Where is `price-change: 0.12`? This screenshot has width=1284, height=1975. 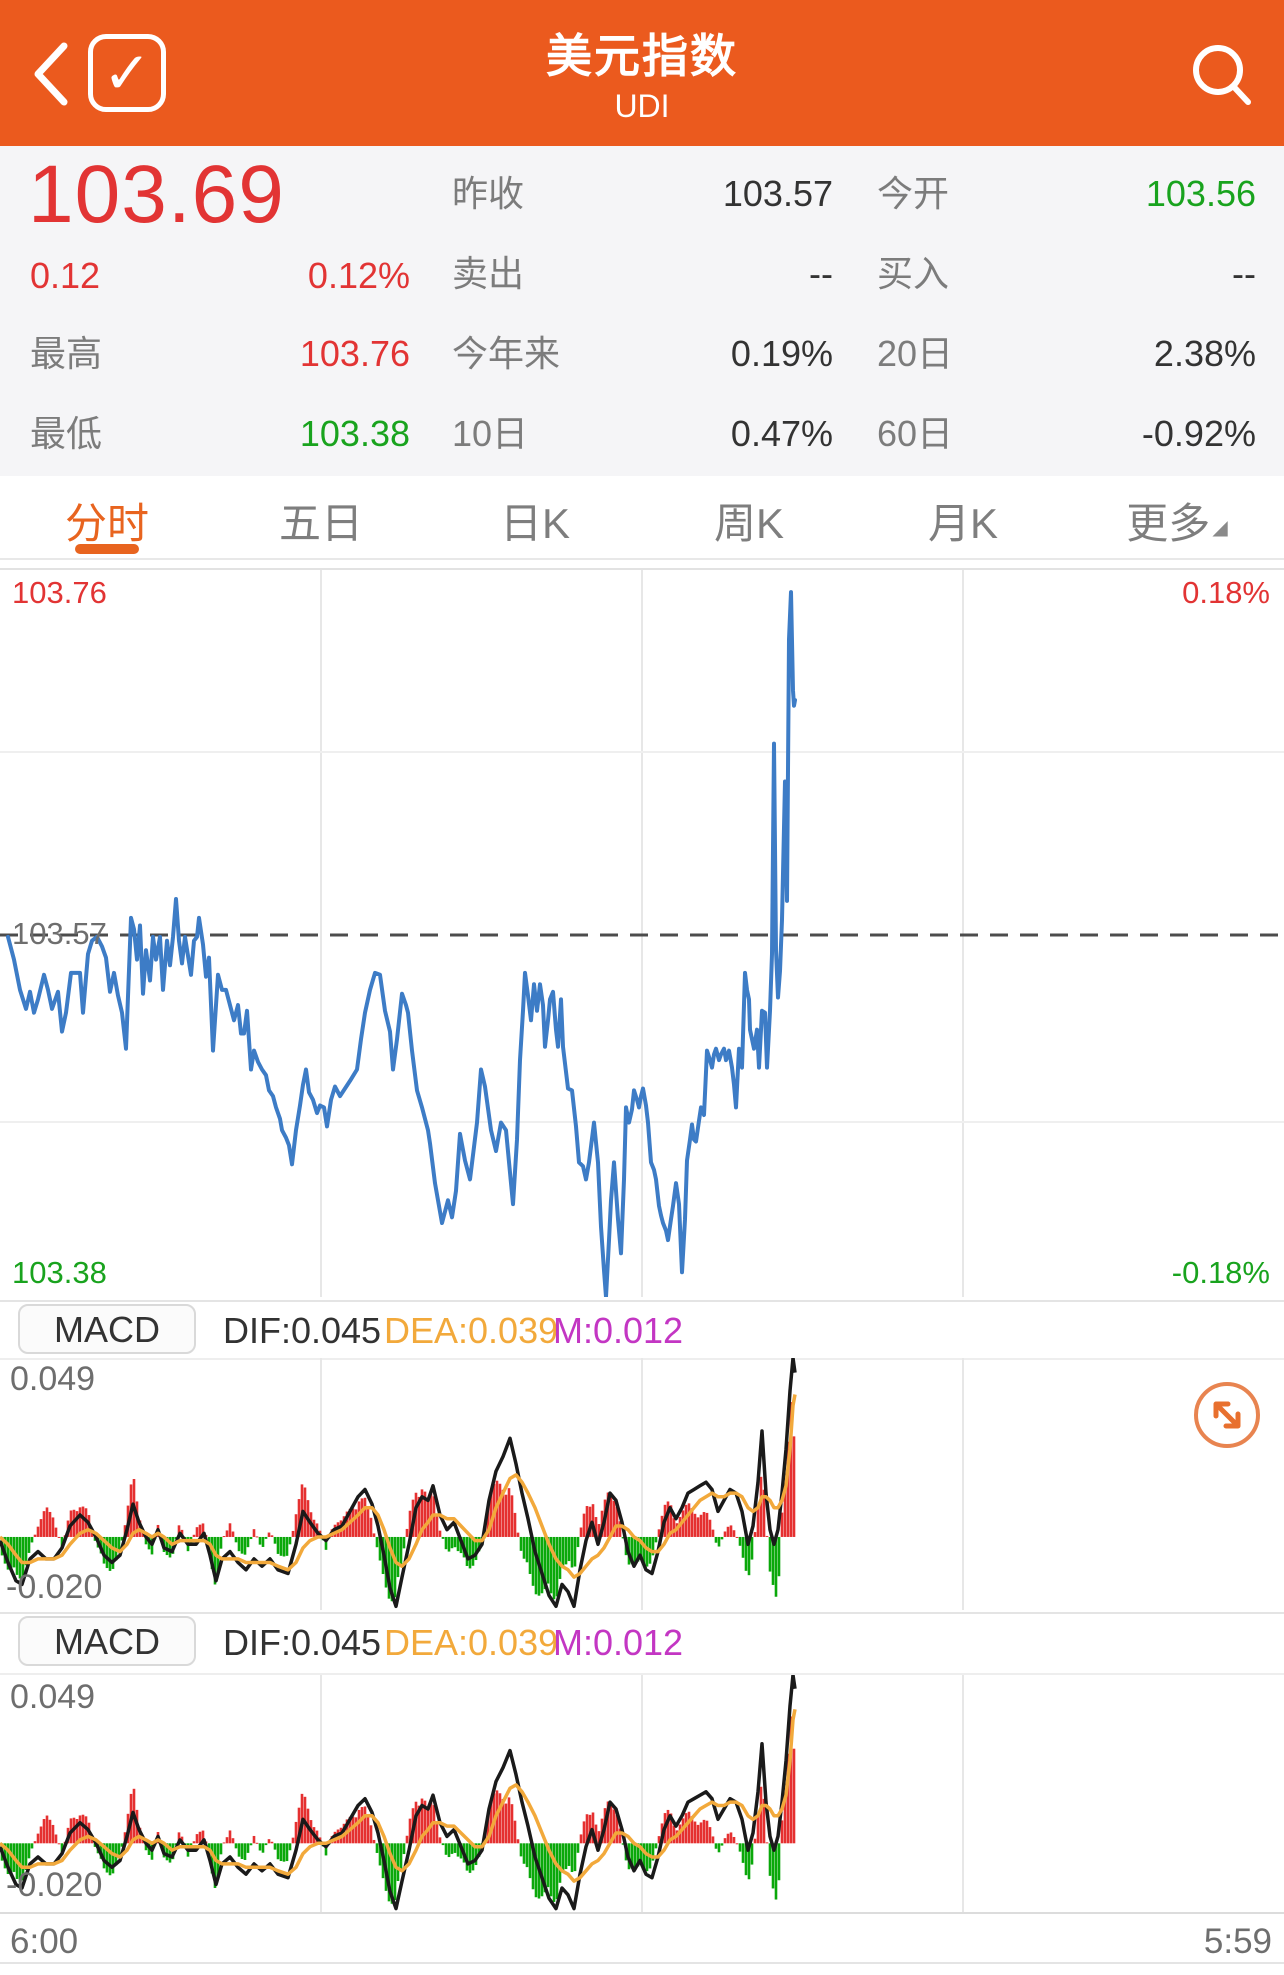 price-change: 0.12 is located at coordinates (65, 275).